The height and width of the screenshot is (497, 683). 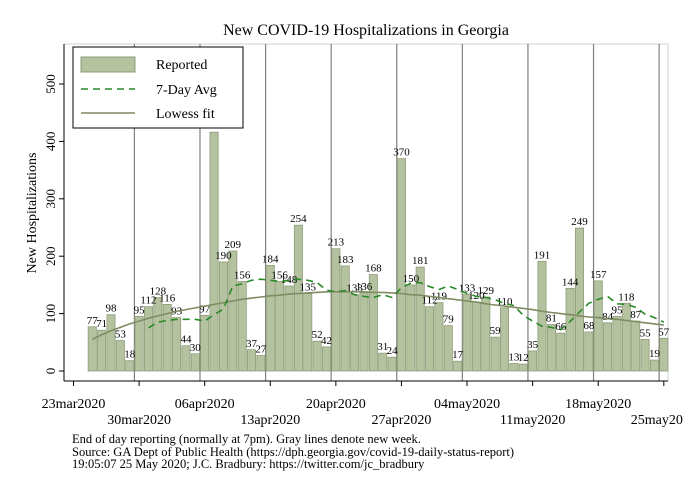 What do you see at coordinates (186, 90) in the screenshot?
I see `legend-label-avg: 7-Day Avg` at bounding box center [186, 90].